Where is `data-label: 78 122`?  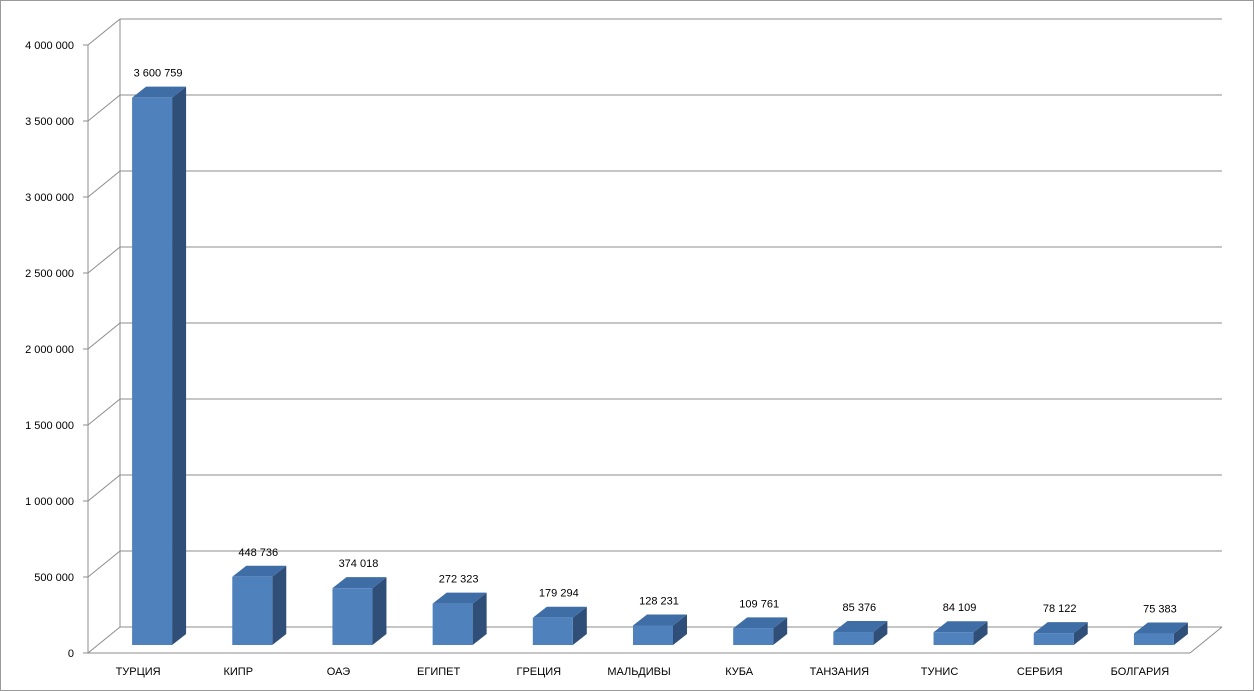 data-label: 78 122 is located at coordinates (1060, 609).